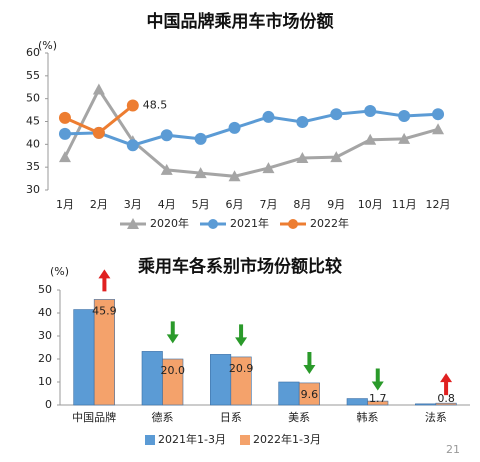 This screenshot has height=462, width=480. What do you see at coordinates (48, 404) in the screenshot?
I see `y-tick-label: 0` at bounding box center [48, 404].